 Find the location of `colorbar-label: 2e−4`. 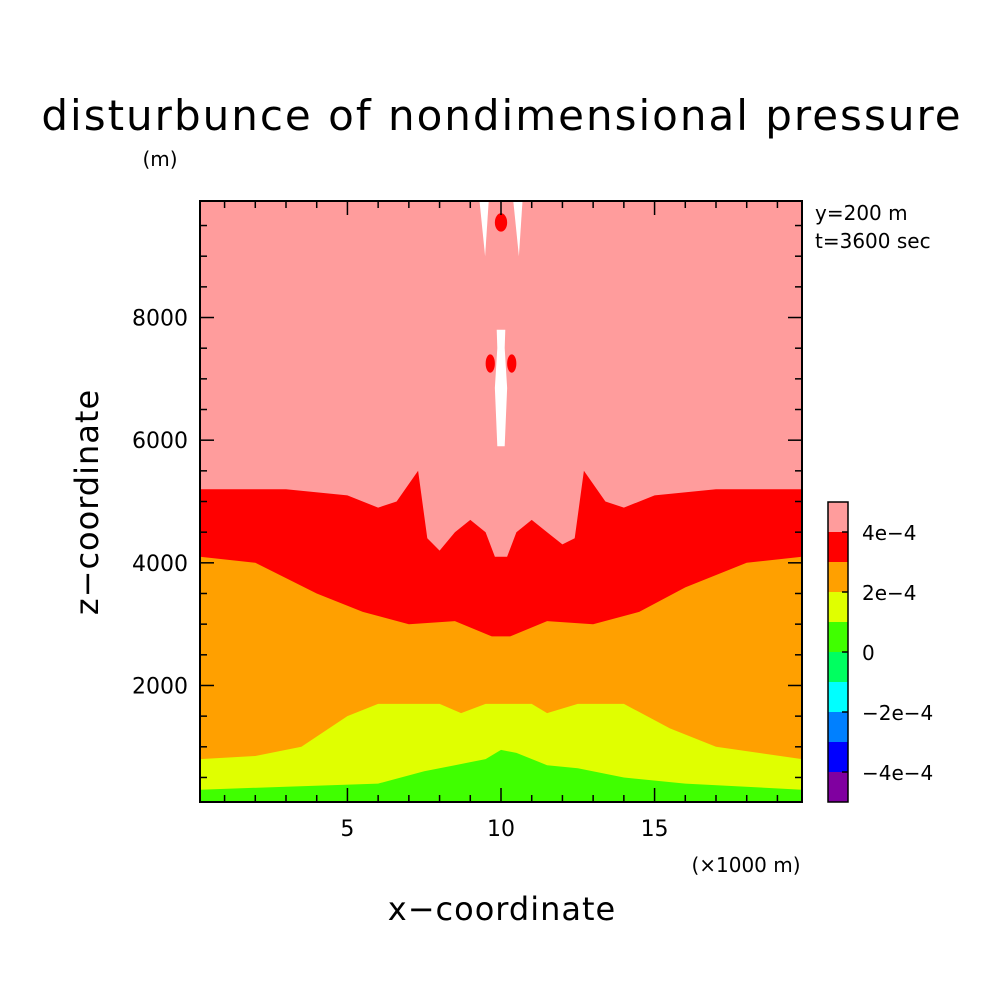

colorbar-label: 2e−4 is located at coordinates (889, 593).